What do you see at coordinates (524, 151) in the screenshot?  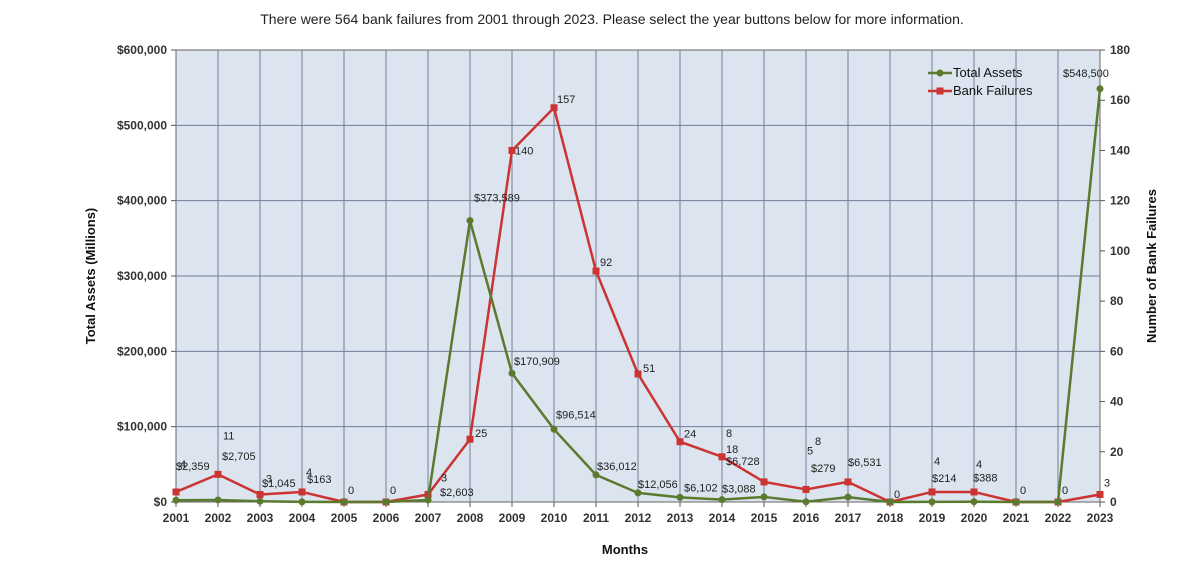 I see `bank-failures-data-label: 140` at bounding box center [524, 151].